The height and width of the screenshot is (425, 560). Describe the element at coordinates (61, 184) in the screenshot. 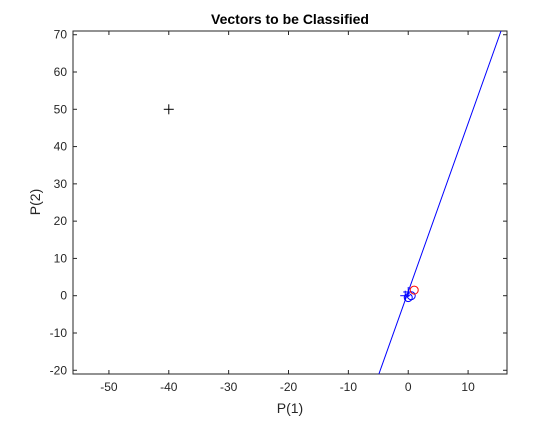

I see `y-tick-label: 30` at that location.